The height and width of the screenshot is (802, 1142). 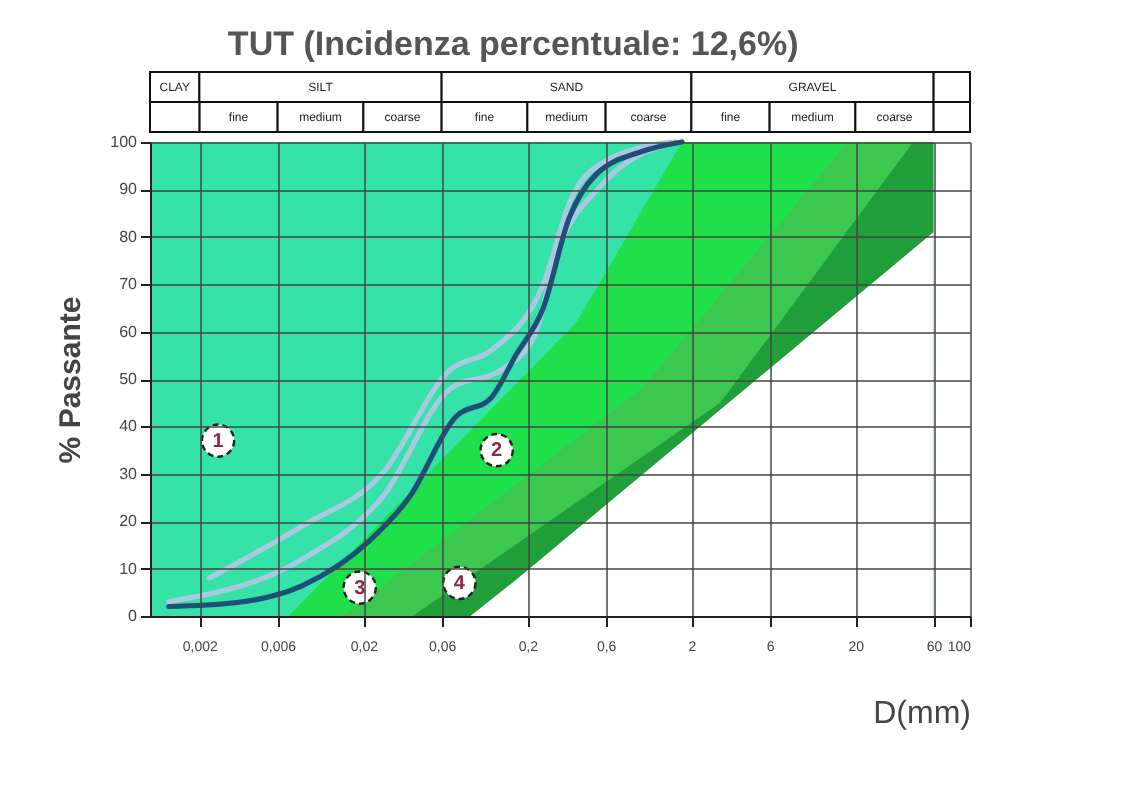 What do you see at coordinates (129, 236) in the screenshot?
I see `y-tick-label: 80` at bounding box center [129, 236].